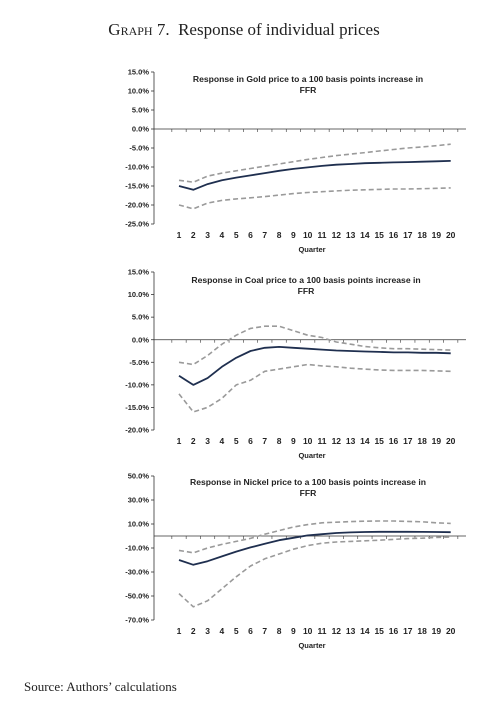  Describe the element at coordinates (137, 224) in the screenshot. I see `y-tick-label: -25.0%` at that location.